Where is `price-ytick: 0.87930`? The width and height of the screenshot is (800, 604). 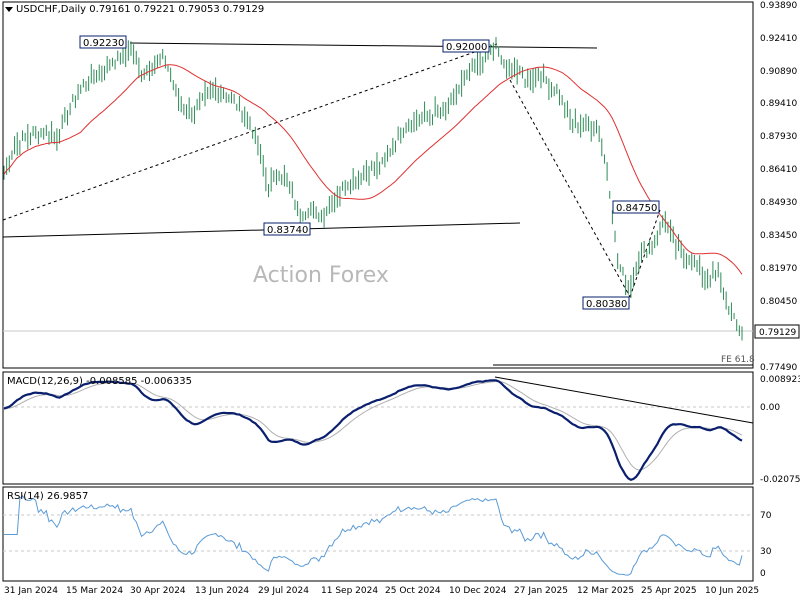 price-ytick: 0.87930 is located at coordinates (778, 137).